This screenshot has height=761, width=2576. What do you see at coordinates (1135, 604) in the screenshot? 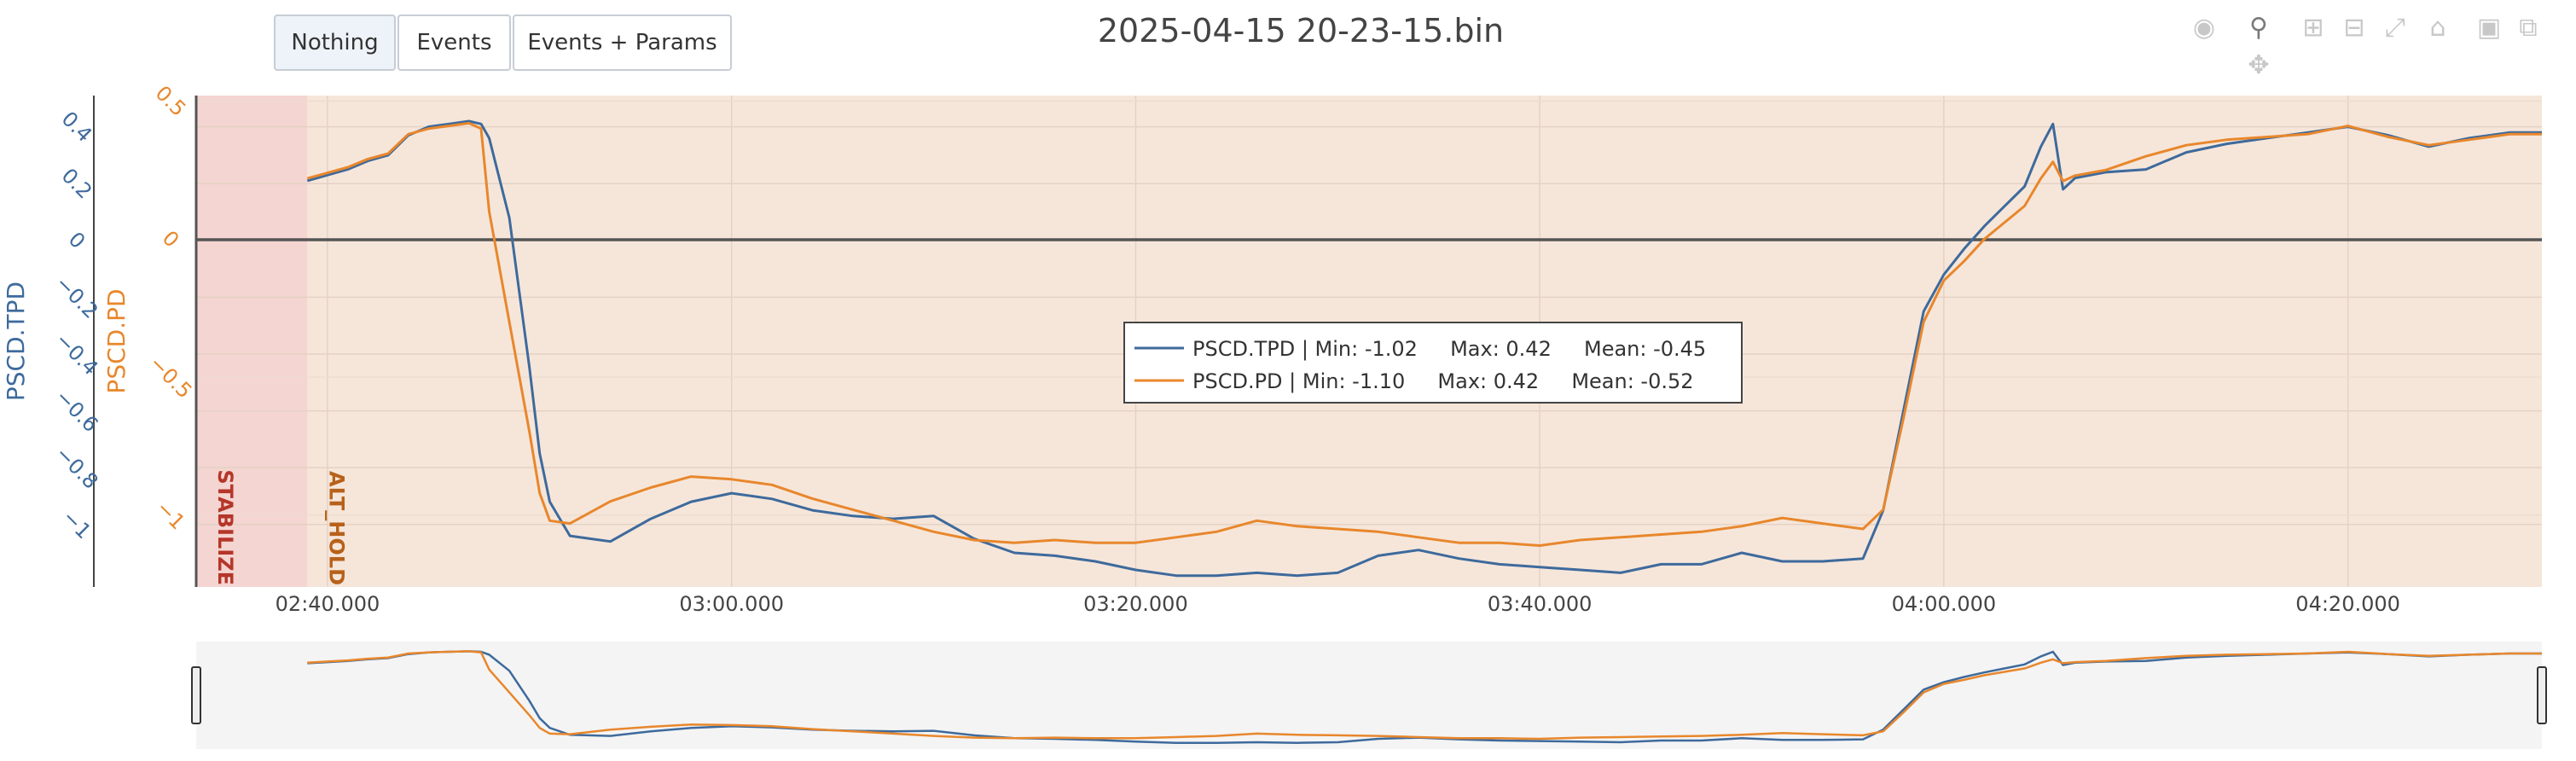
I see `x-tick-label: 03:20.000` at bounding box center [1135, 604].